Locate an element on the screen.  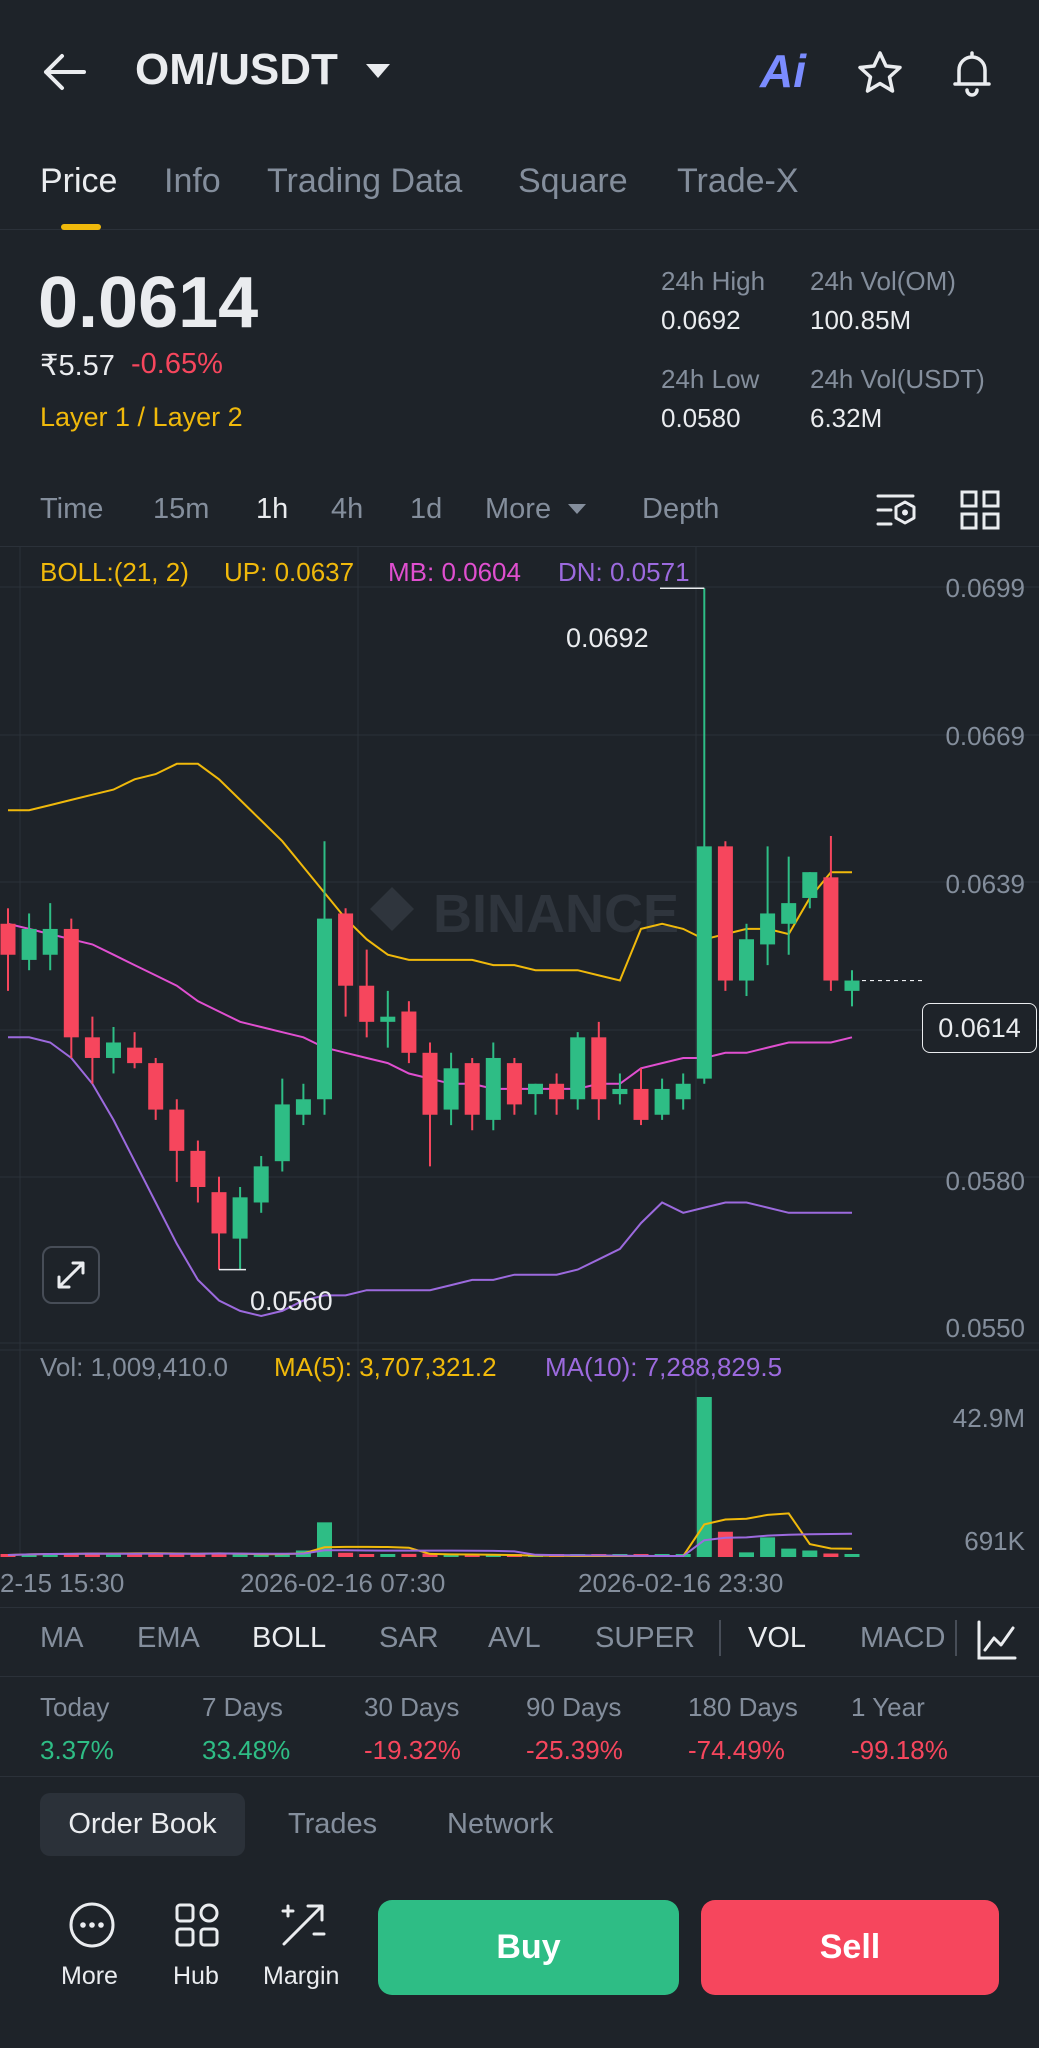
pair-title: OM/USDT is located at coordinates (236, 69).